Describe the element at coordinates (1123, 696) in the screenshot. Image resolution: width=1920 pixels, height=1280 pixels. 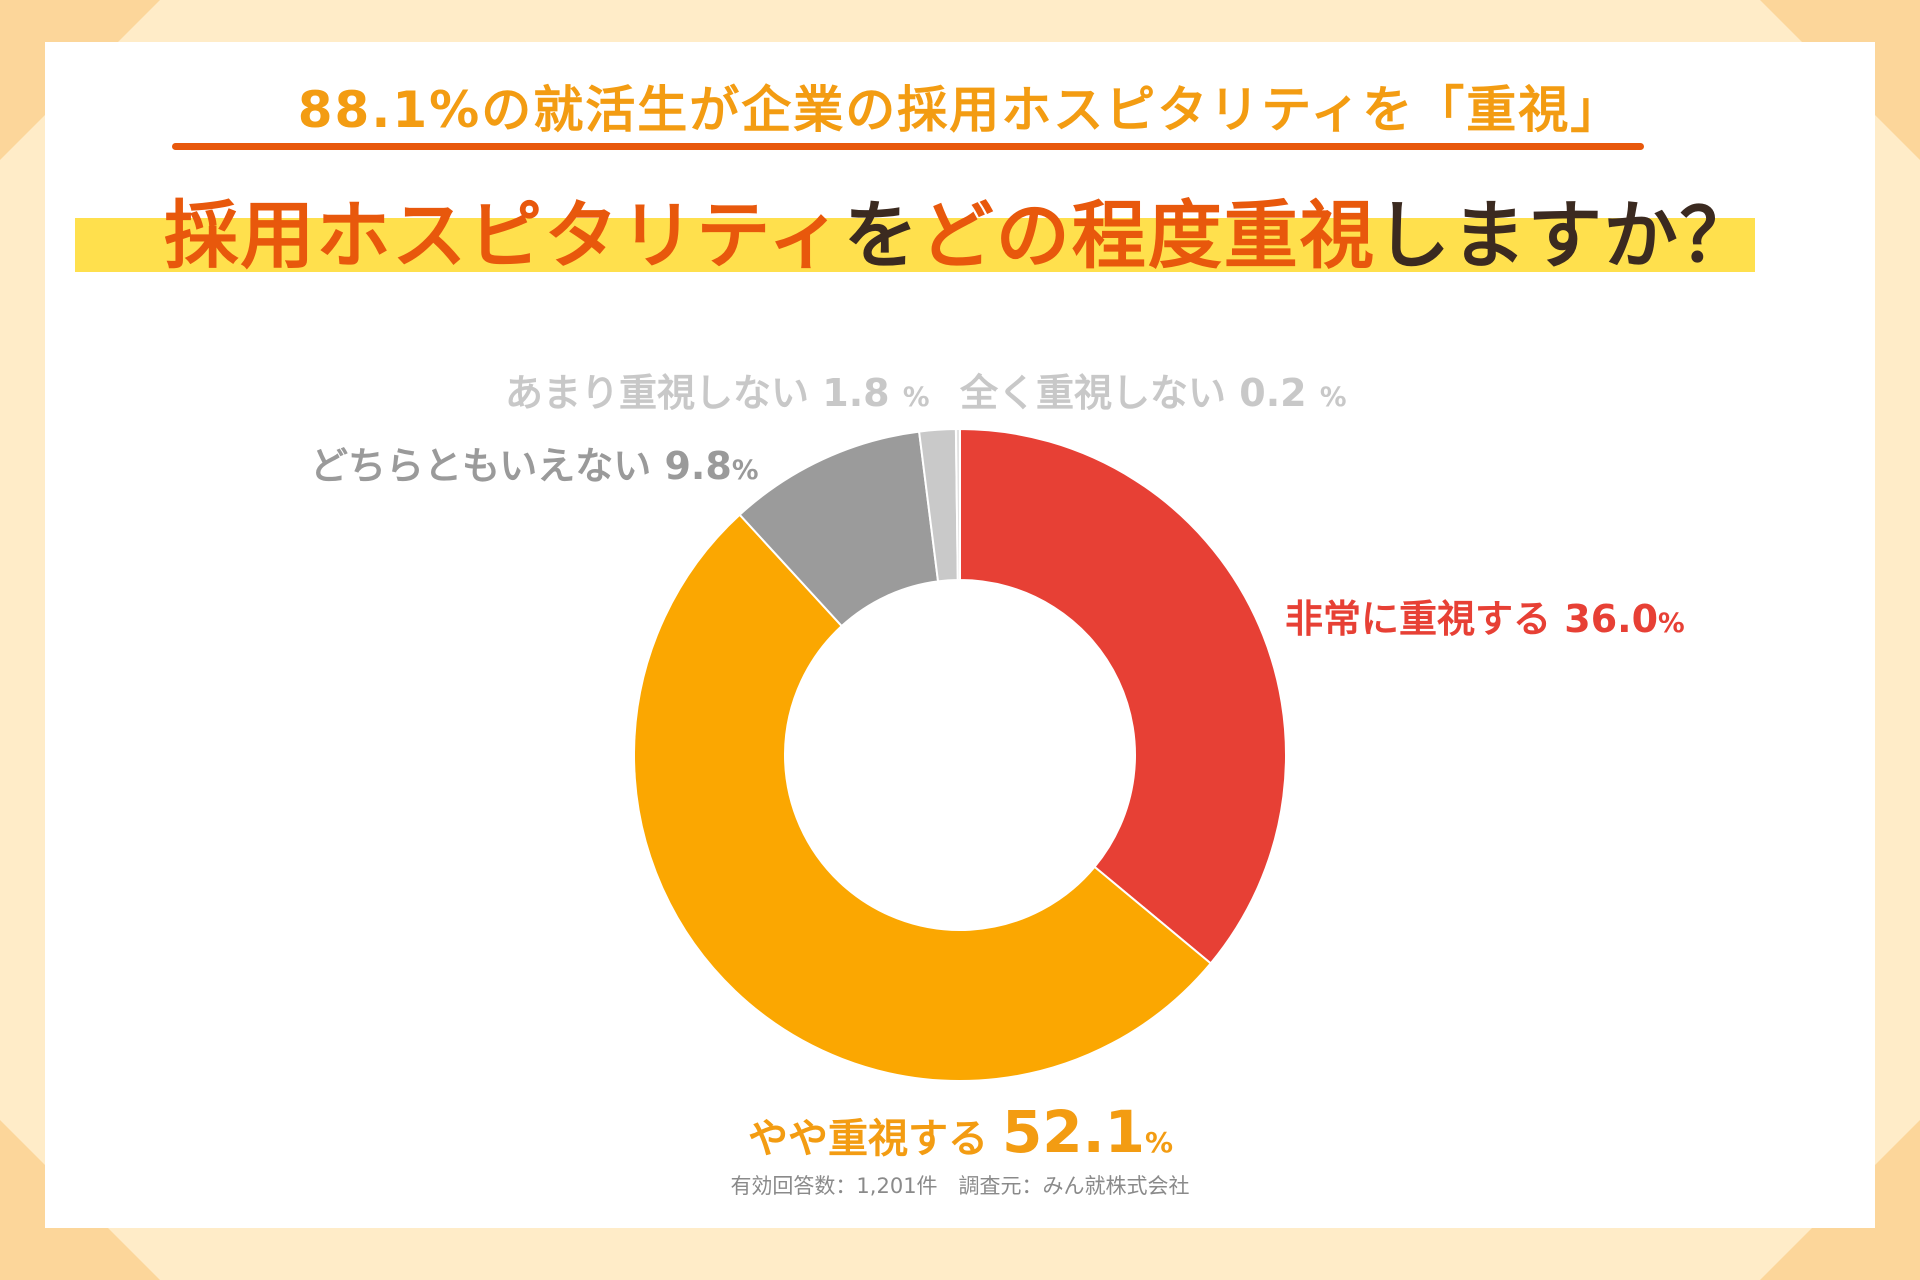
I see `slice-very-important` at that location.